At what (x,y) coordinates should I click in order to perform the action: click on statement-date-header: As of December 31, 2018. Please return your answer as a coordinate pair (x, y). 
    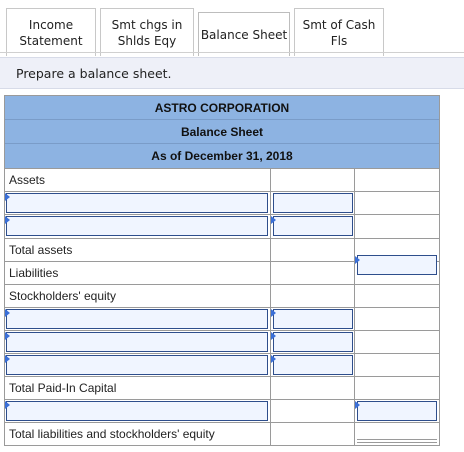
    Looking at the image, I should click on (222, 156).